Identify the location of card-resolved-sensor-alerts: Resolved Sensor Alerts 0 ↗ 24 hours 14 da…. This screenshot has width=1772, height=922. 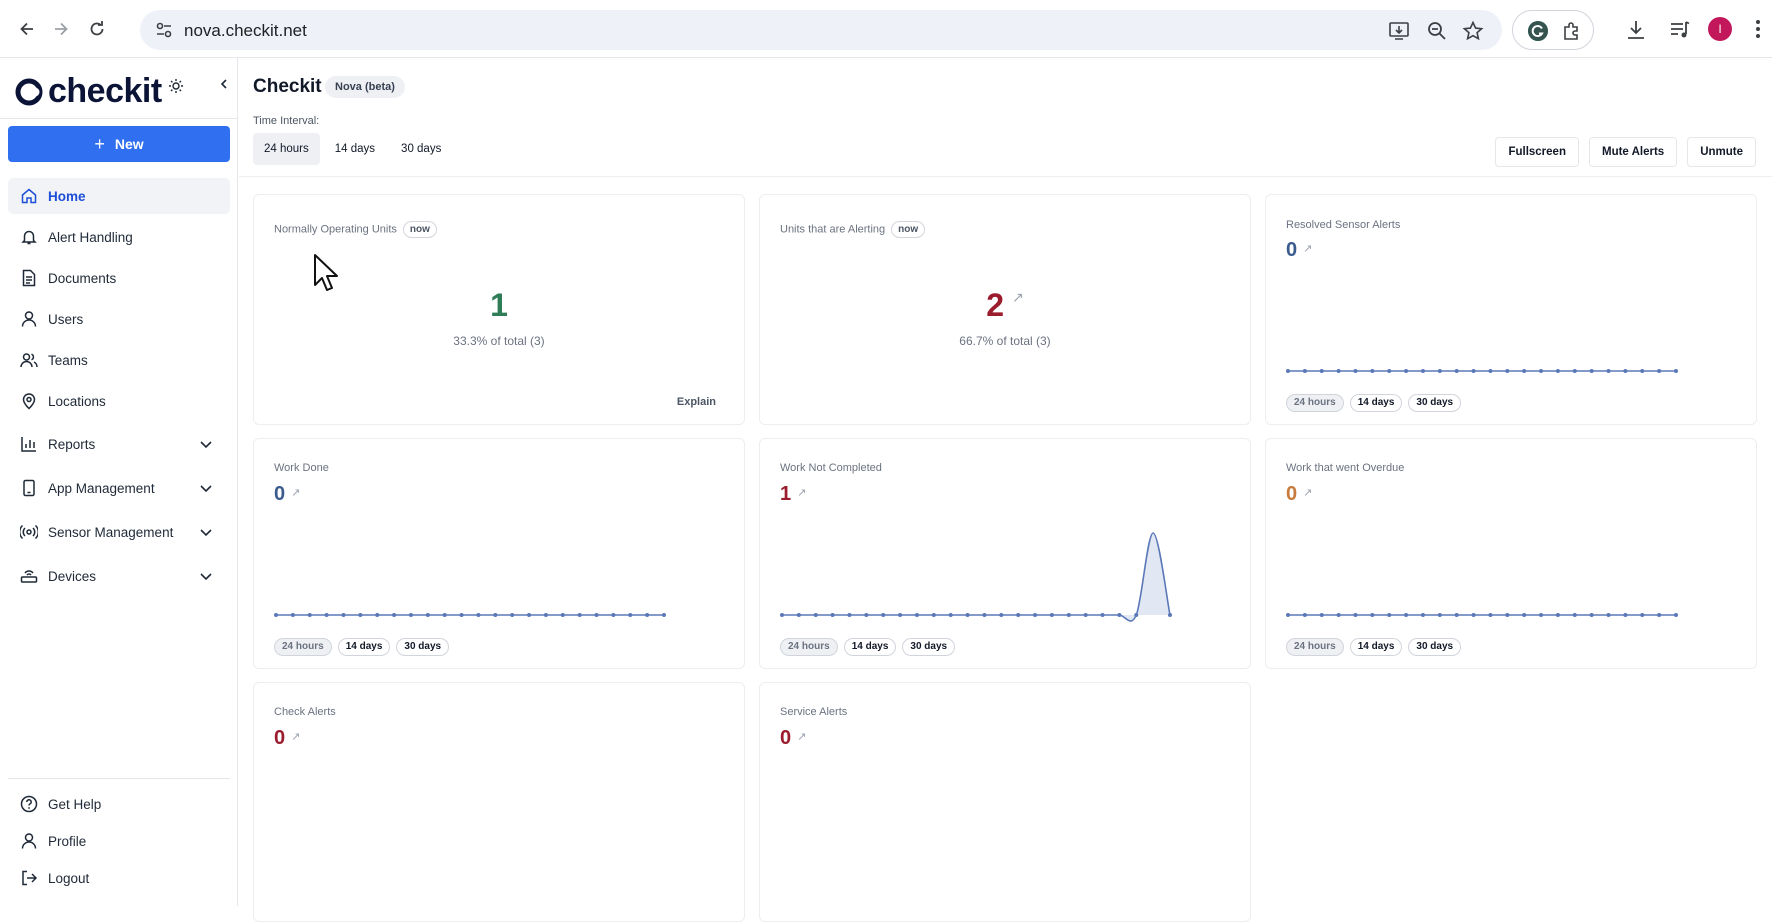
(1511, 309).